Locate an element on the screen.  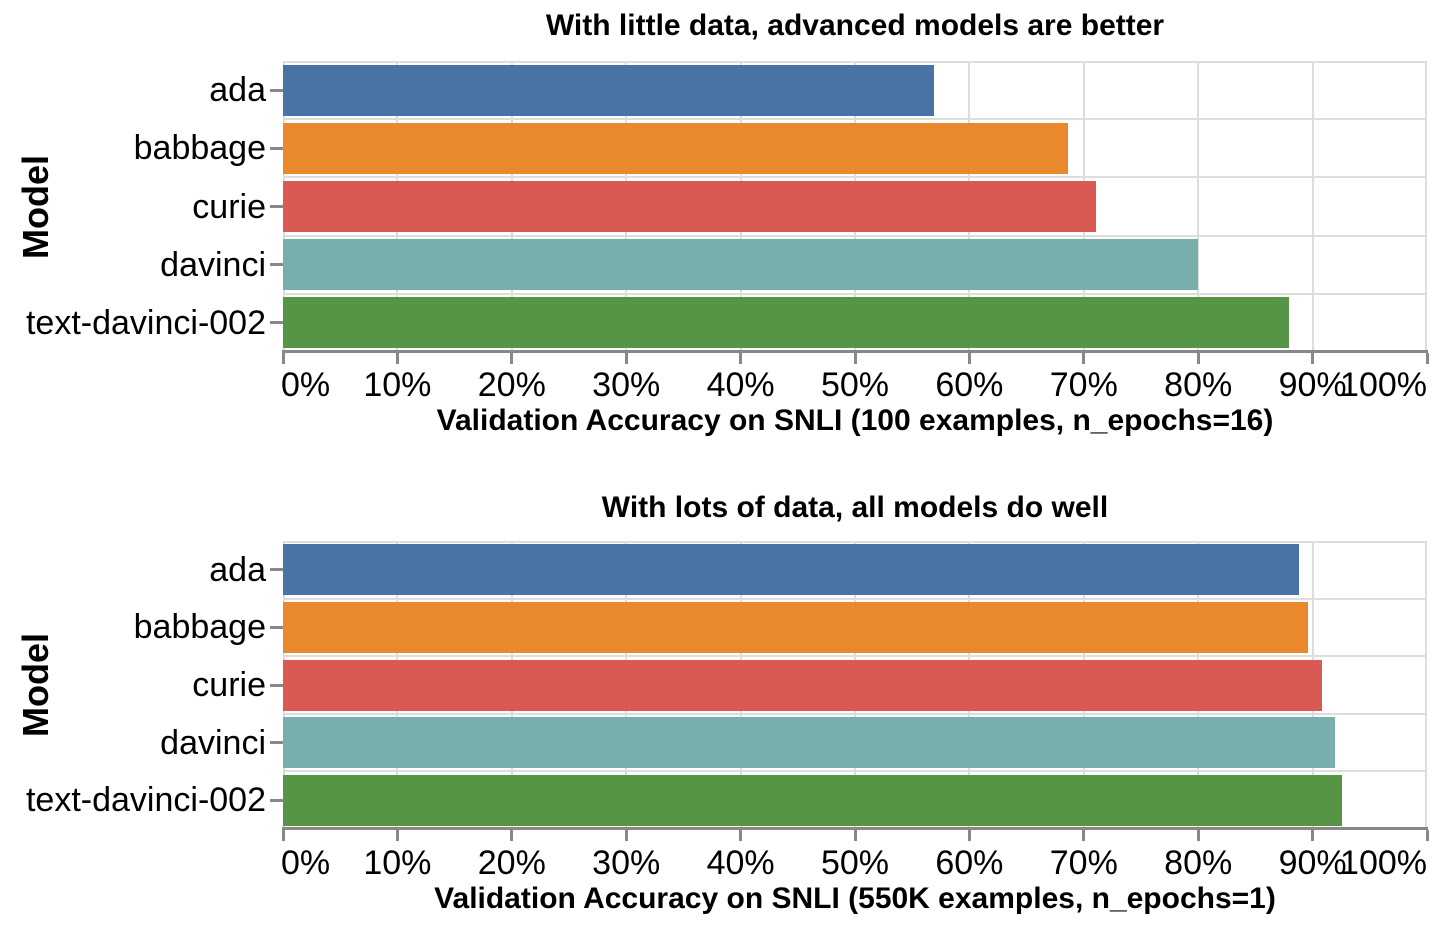
chart-title: With lots of data, all models do well is located at coordinates (855, 507).